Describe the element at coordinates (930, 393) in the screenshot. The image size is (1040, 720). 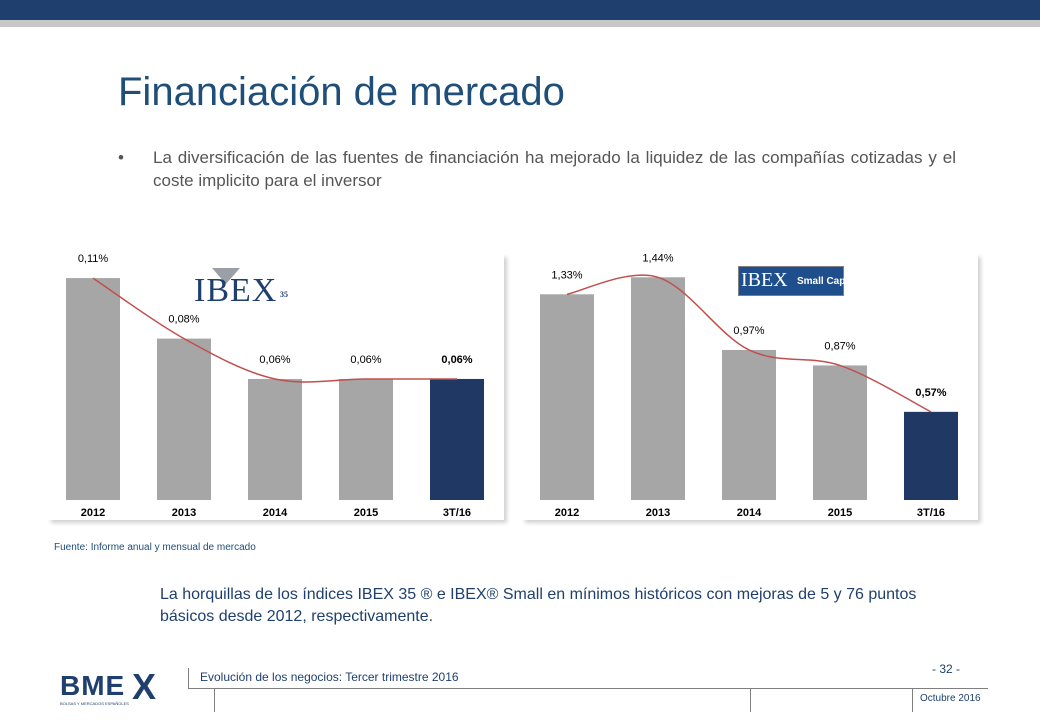
I see `data-label: 0,57%` at that location.